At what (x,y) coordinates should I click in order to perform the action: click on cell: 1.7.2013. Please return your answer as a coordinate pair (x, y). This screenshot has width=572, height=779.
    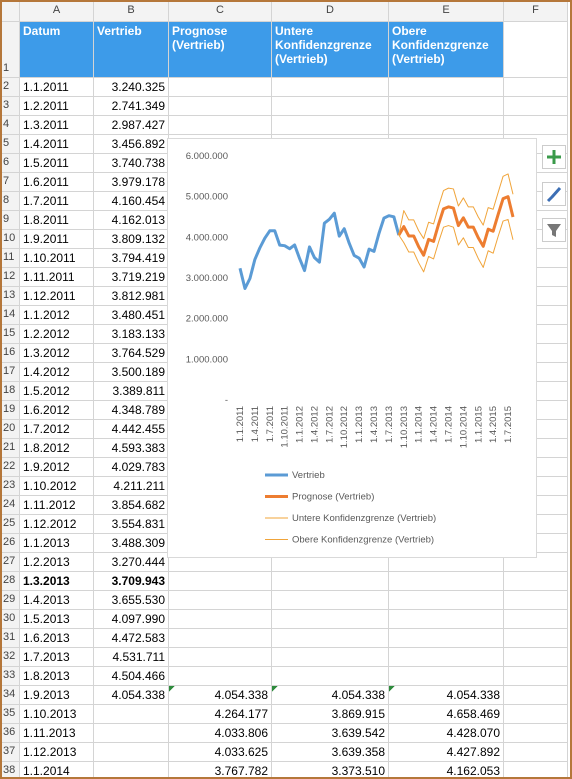
    Looking at the image, I should click on (57, 657).